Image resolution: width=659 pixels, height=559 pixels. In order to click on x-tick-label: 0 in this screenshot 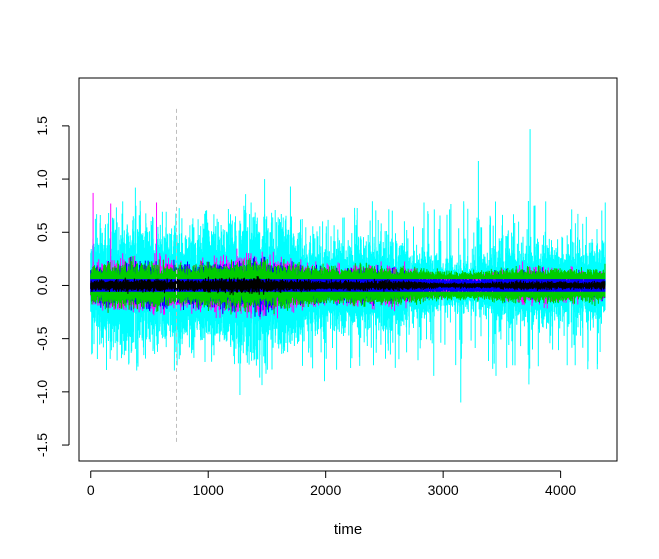, I will do `click(91, 490)`.